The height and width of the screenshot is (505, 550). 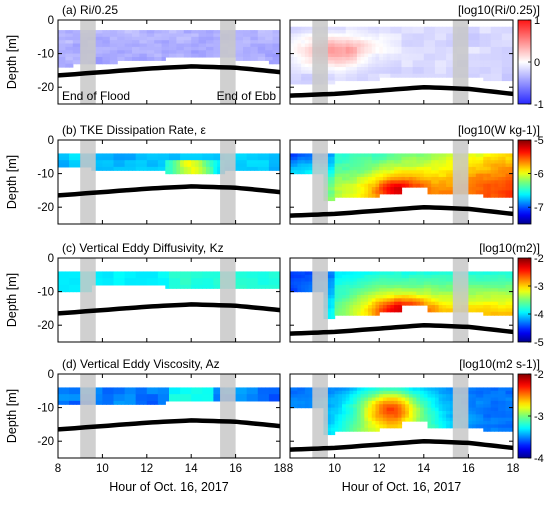 I want to click on y-tick-label: -20, so click(x=45, y=326).